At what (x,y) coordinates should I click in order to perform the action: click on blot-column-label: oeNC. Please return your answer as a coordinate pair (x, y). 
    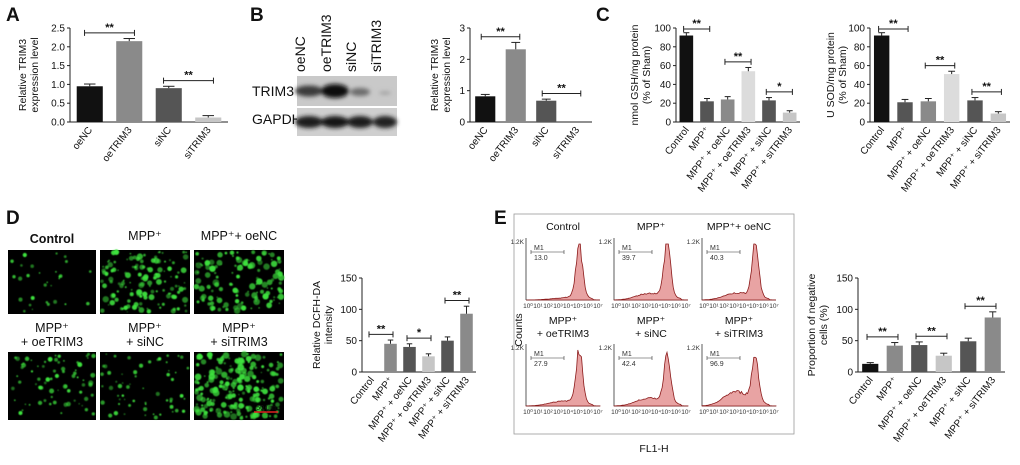
    Looking at the image, I should click on (300, 54).